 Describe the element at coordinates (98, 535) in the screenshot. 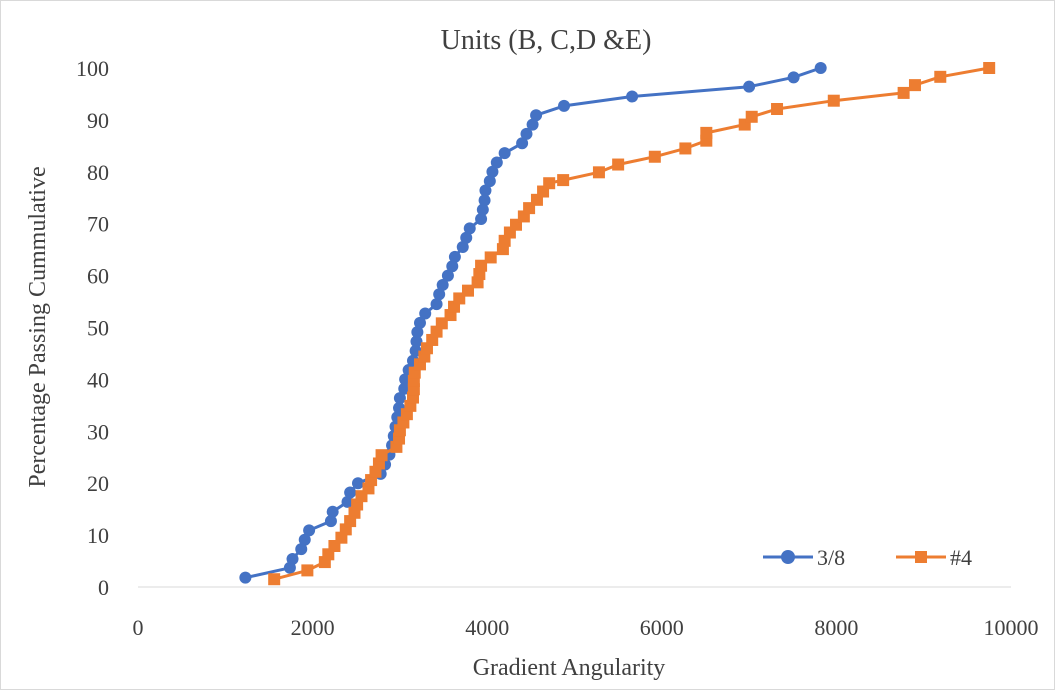

I see `y-tick-label: 10` at that location.